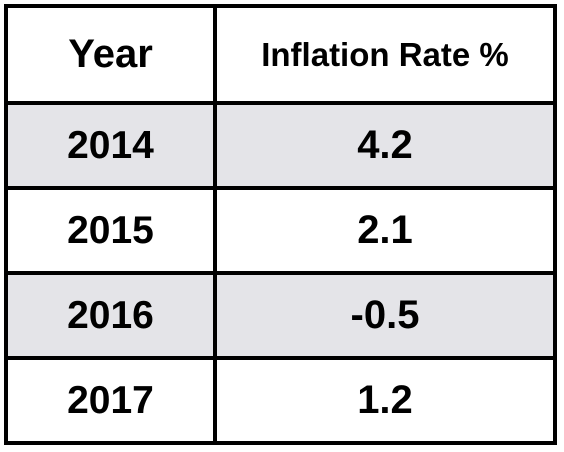  What do you see at coordinates (385, 54) in the screenshot?
I see `header-inflation-rate: Inflation Rate %` at bounding box center [385, 54].